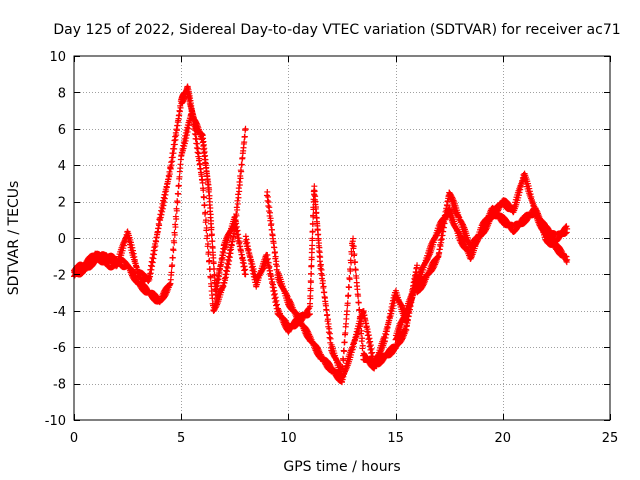  What do you see at coordinates (503, 438) in the screenshot?
I see `x-tick-label: 20` at bounding box center [503, 438].